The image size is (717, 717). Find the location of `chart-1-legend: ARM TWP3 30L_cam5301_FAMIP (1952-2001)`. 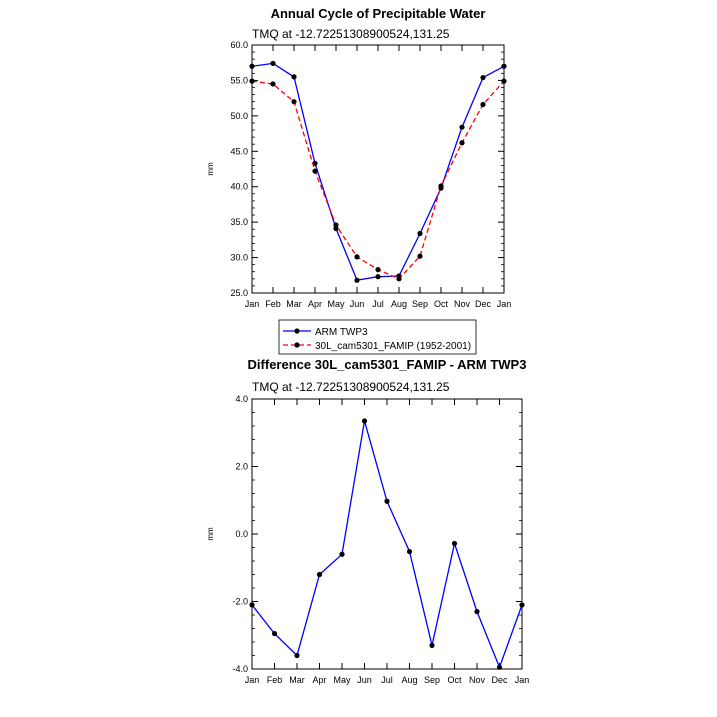

chart-1-legend: ARM TWP3 30L_cam5301_FAMIP (1952-2001) is located at coordinates (377, 337).